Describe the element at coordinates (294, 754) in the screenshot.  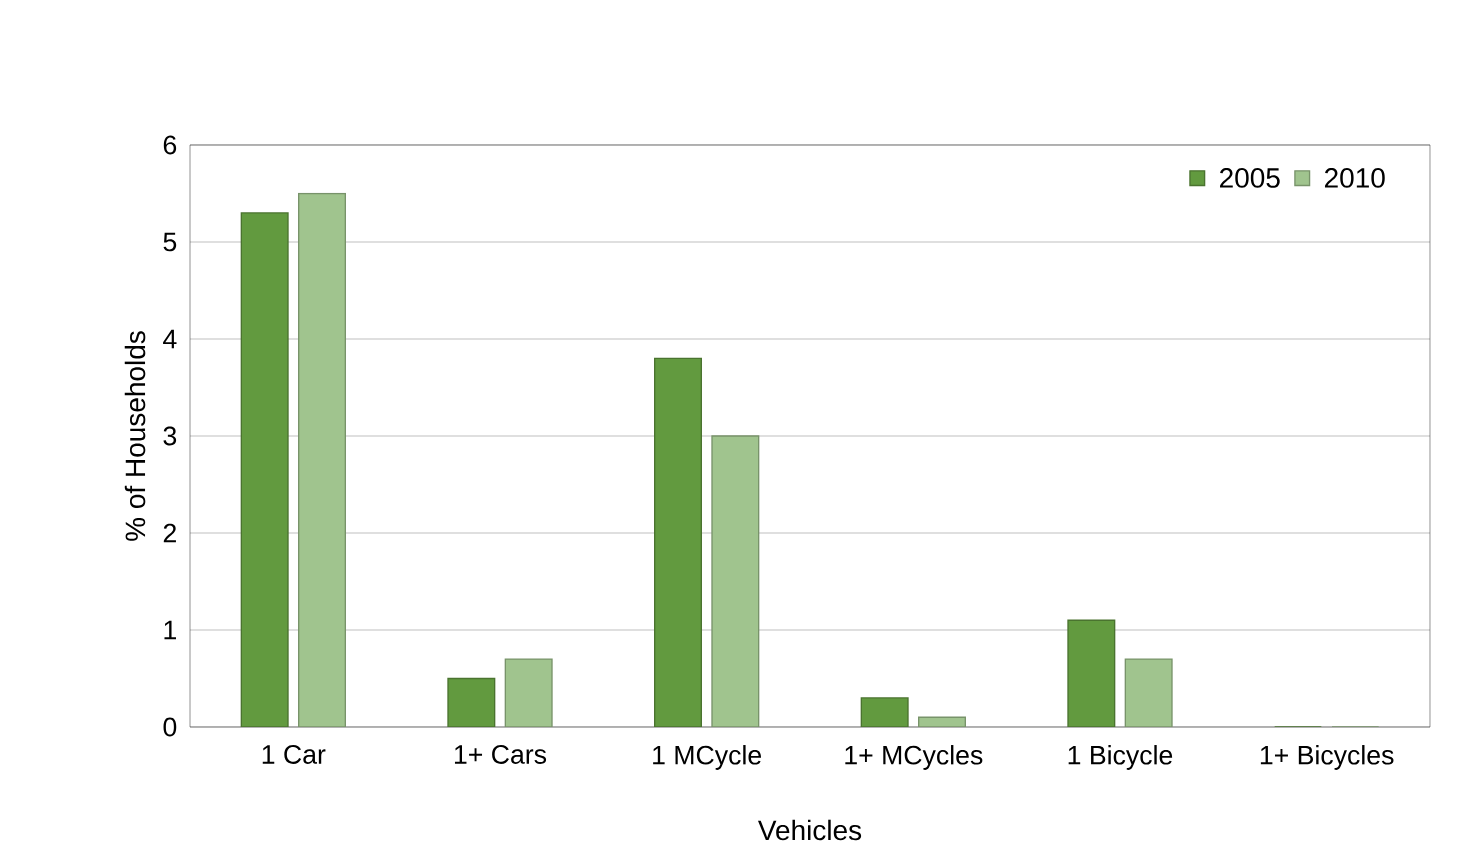
I see `x-tick-label: 1 Car` at that location.